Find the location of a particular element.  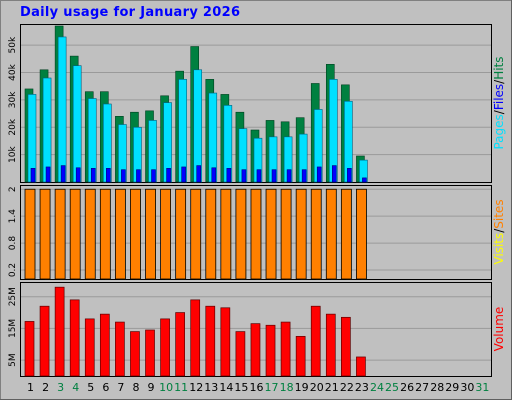

axis-title-hits: Pages/Files/Hits is located at coordinates (499, 102).